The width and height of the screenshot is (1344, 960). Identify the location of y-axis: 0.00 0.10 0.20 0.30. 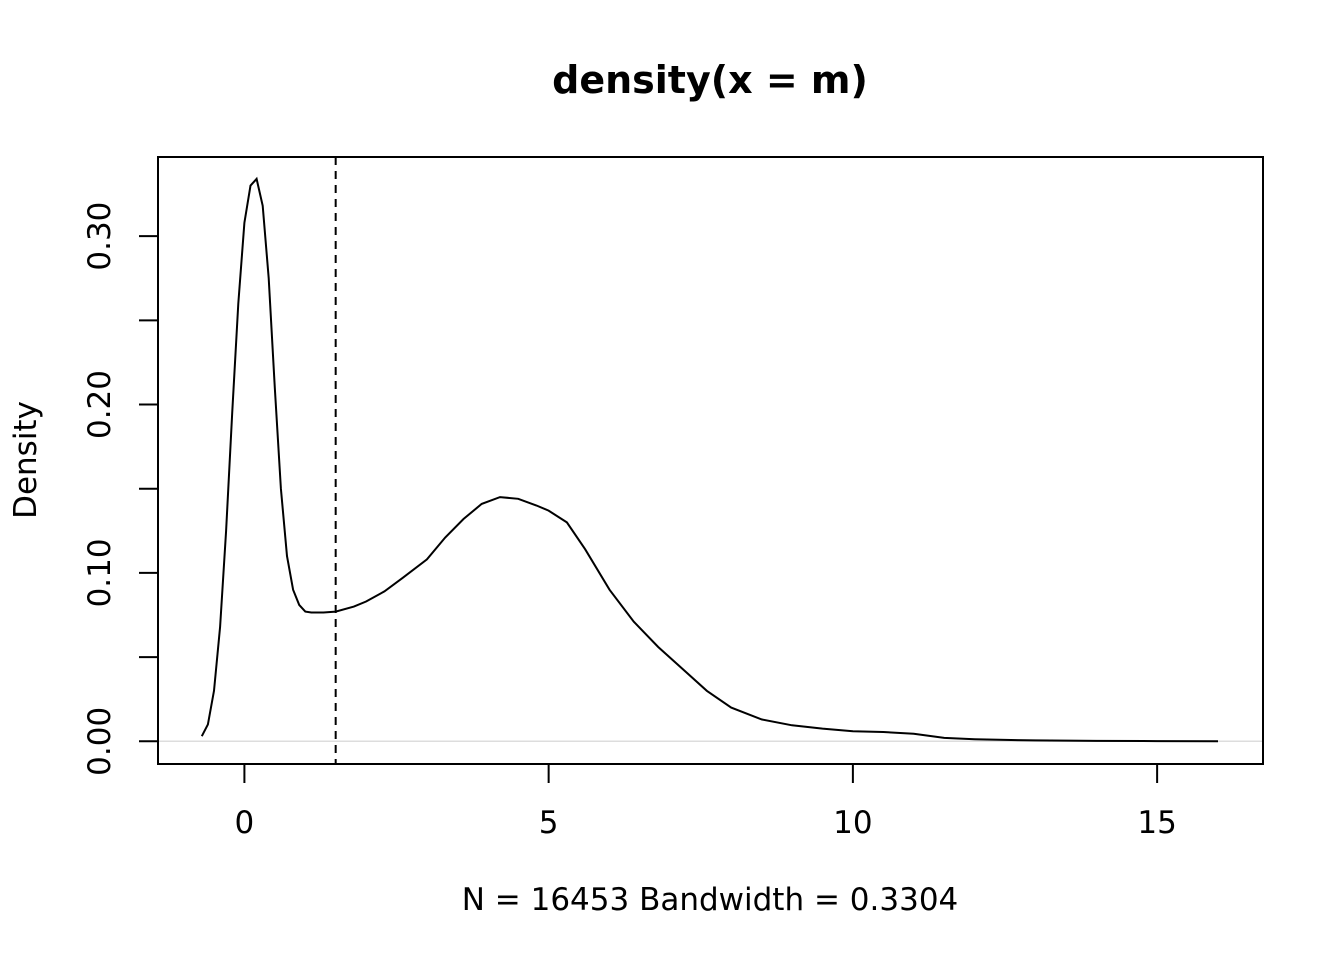
(120, 489).